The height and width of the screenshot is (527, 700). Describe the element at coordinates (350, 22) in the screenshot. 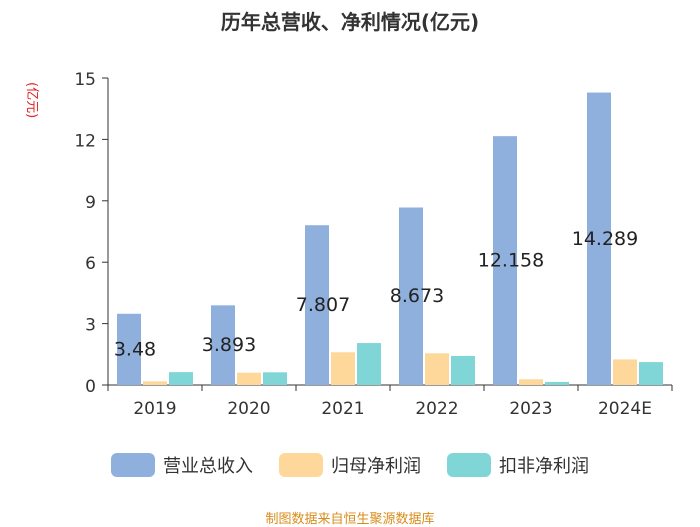

I see `chart-title: 历年总营收、净利情况(亿元)` at that location.